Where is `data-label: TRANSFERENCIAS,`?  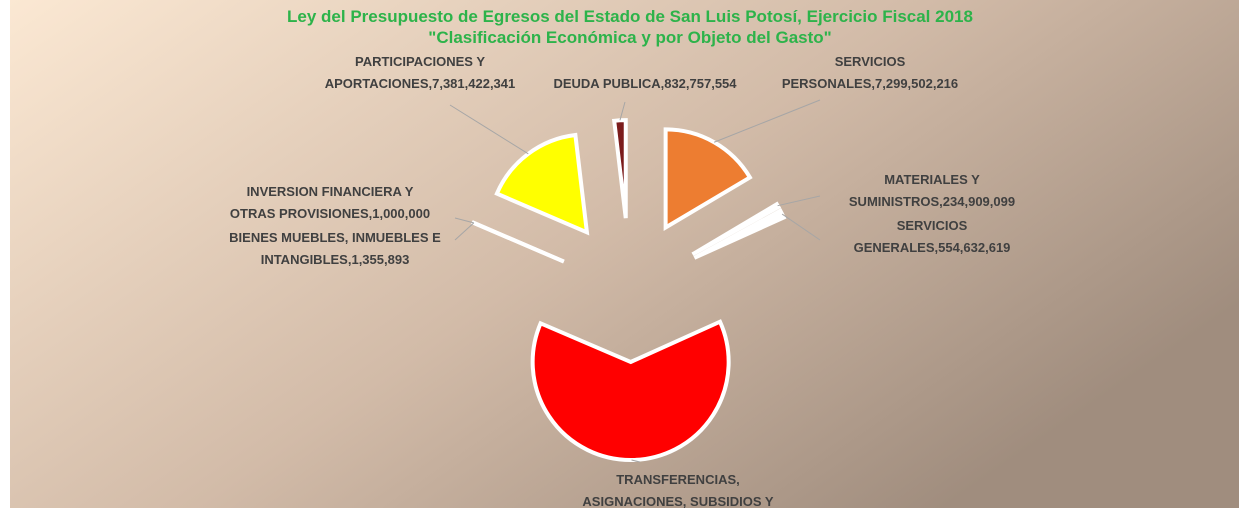 data-label: TRANSFERENCIAS, is located at coordinates (678, 479).